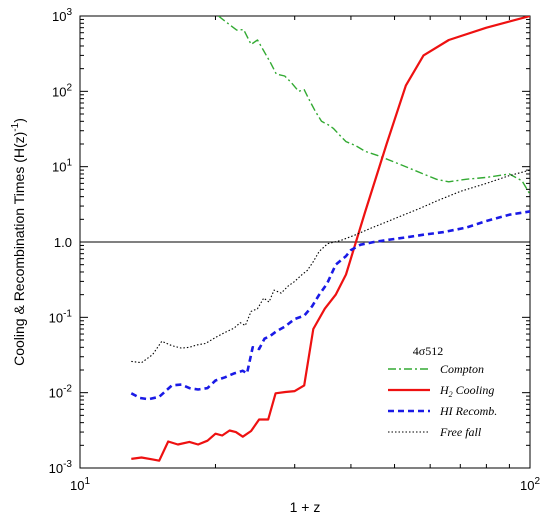 The width and height of the screenshot is (542, 527). I want to click on y-tick-label: 10³, so click(62, 15).